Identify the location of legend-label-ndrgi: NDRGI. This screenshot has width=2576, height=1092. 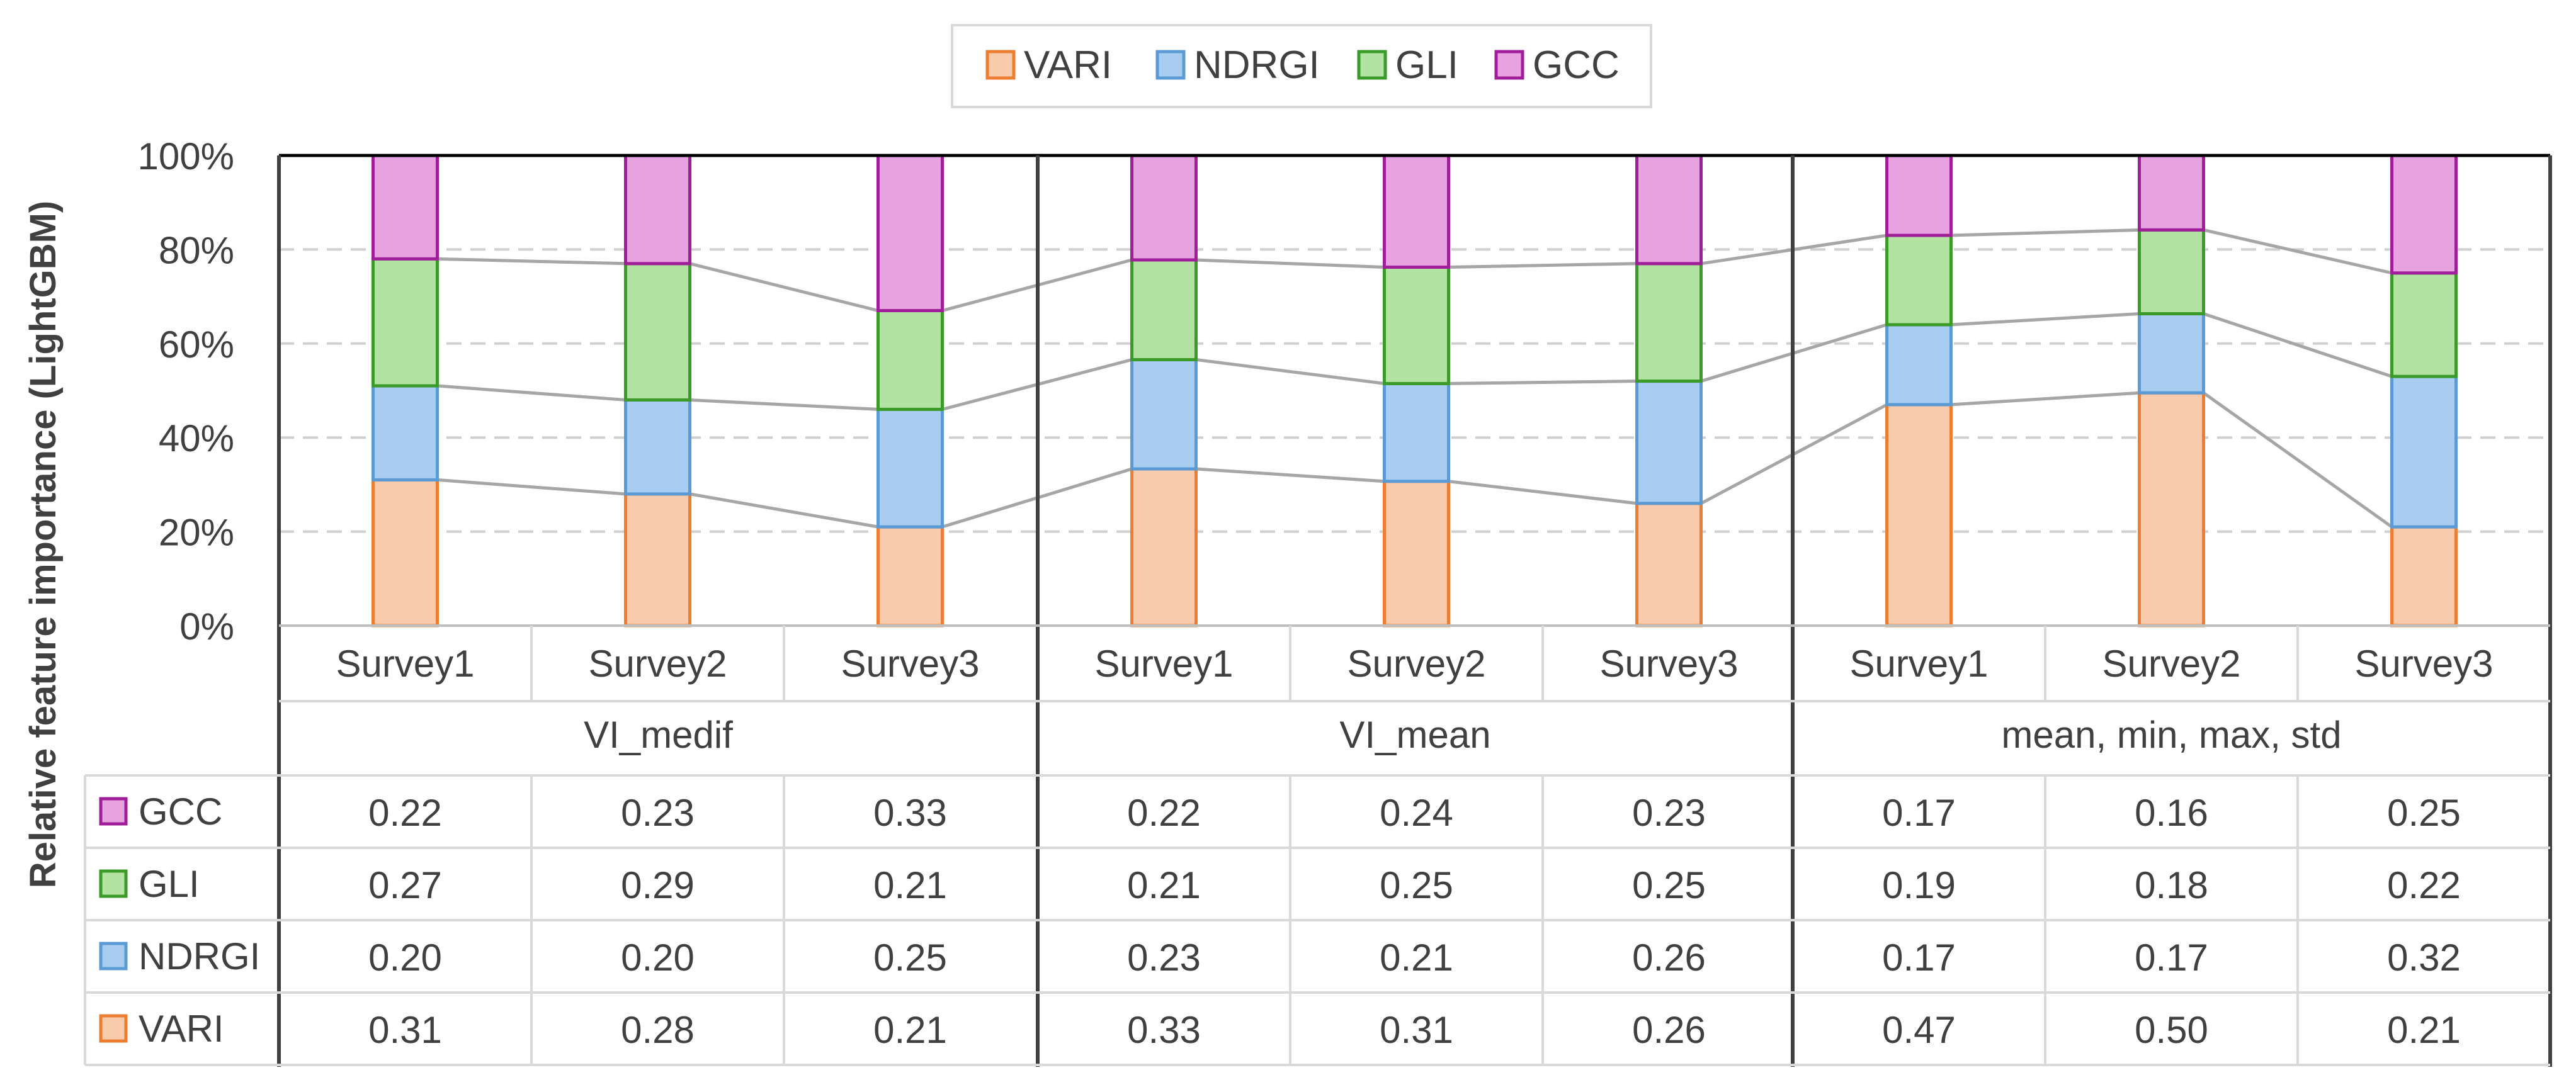
(1257, 65).